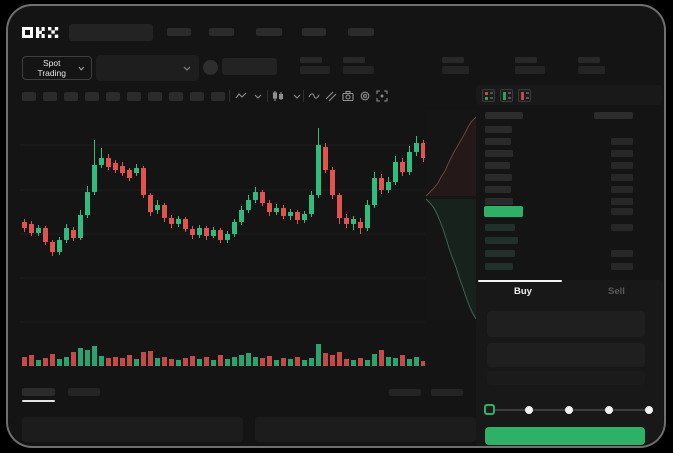  I want to click on trade-tabs: Buy Sell, so click(569, 292).